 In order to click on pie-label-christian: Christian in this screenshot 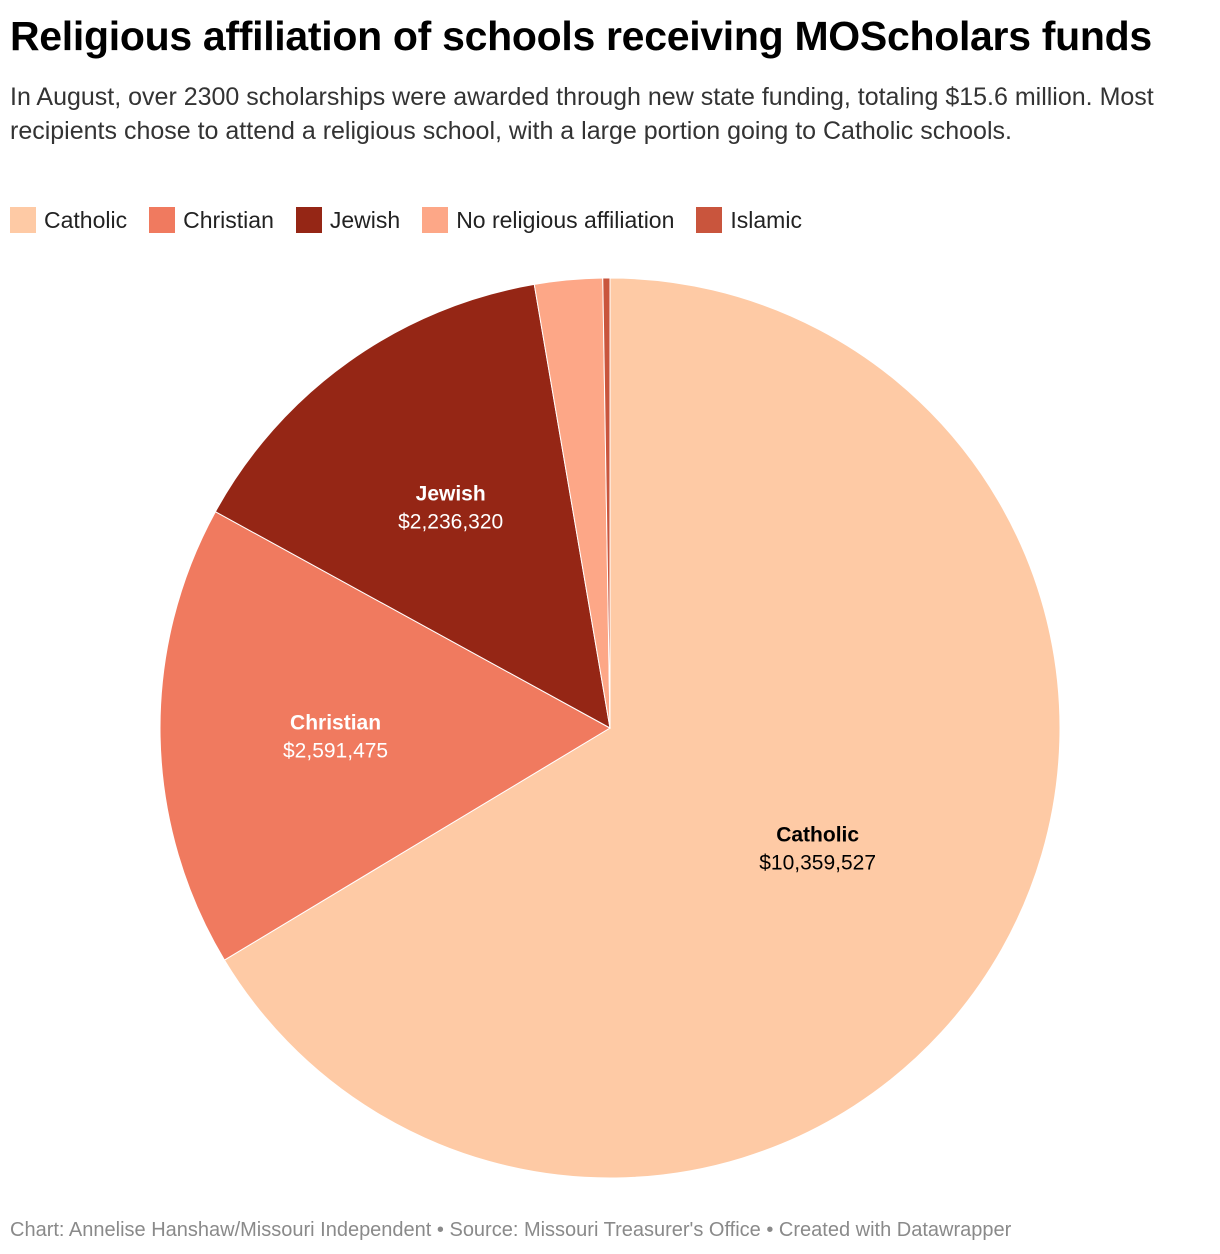, I will do `click(335, 723)`.